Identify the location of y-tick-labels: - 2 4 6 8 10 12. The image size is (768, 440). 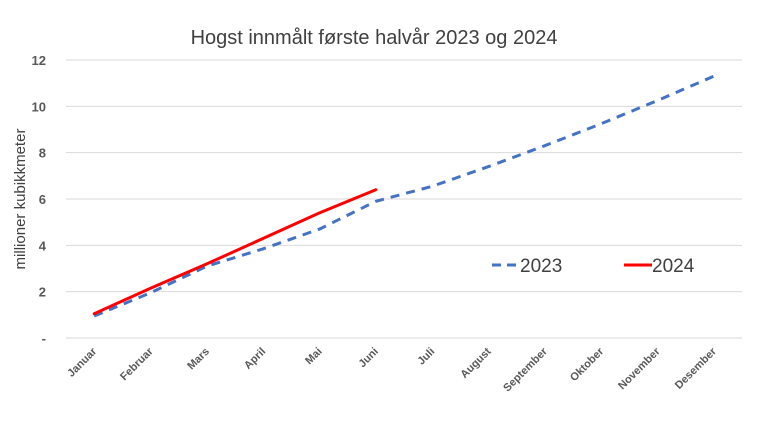
(39, 199).